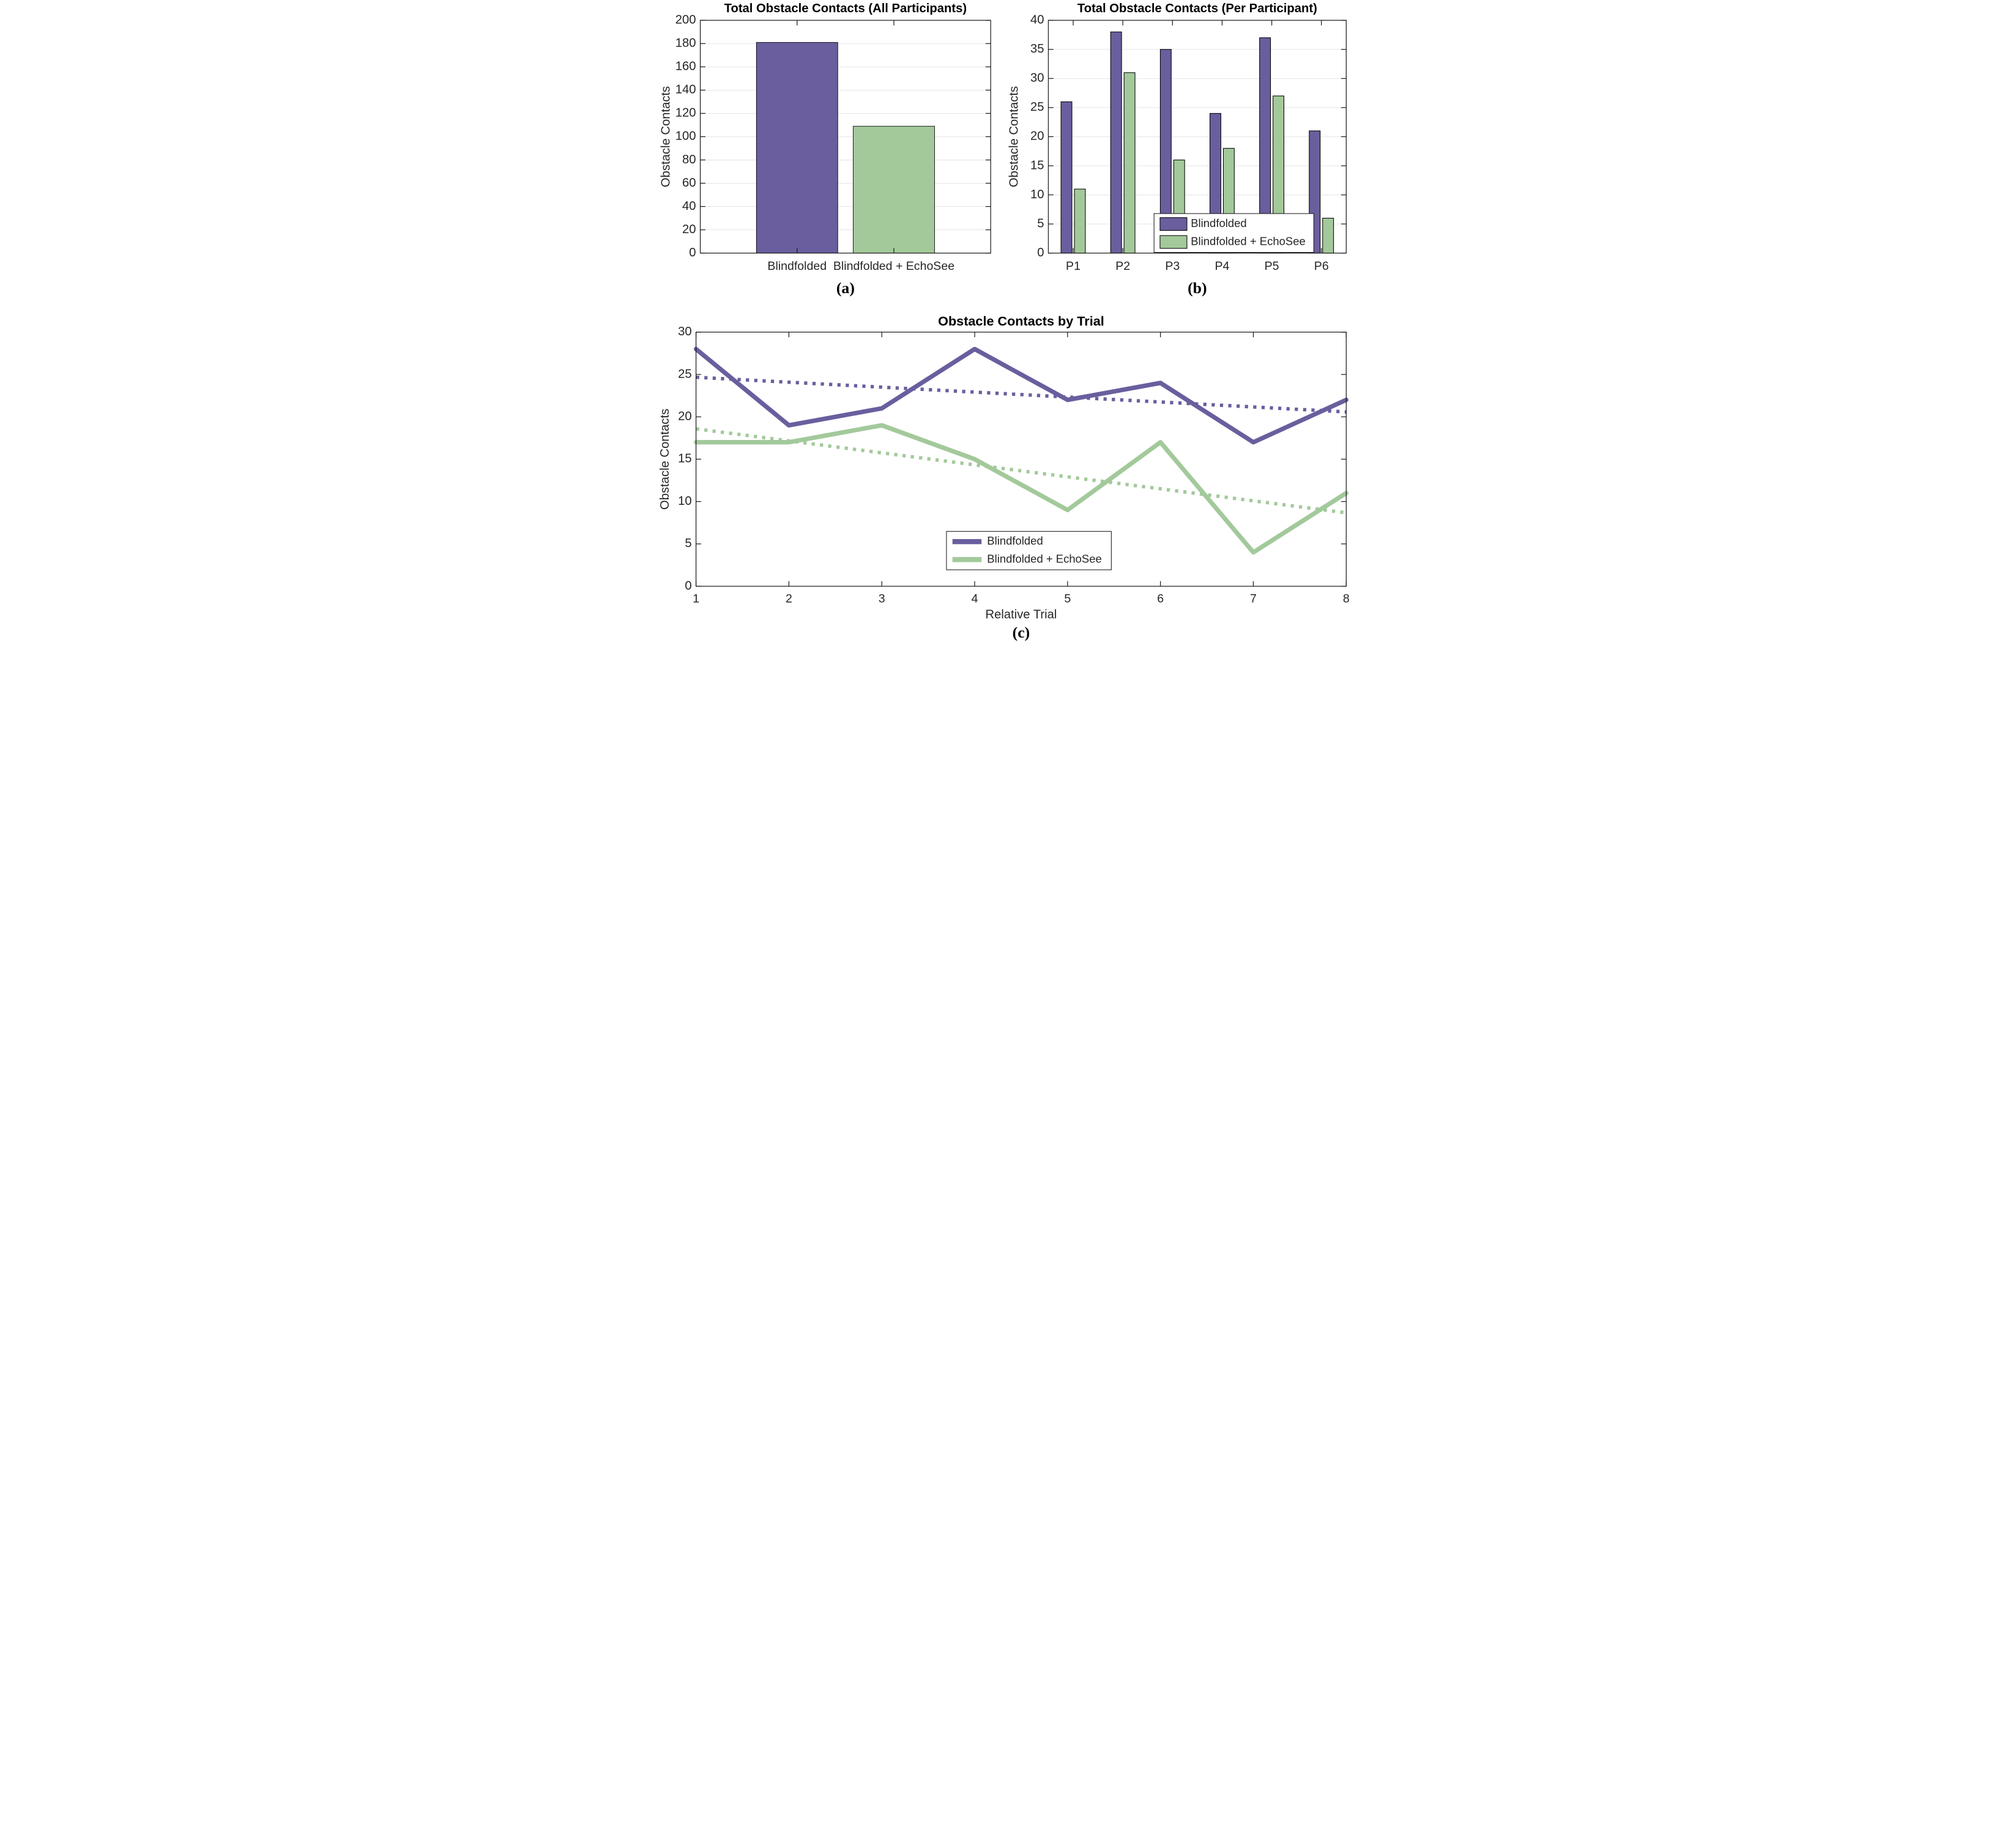 The height and width of the screenshot is (1845, 2016). Describe the element at coordinates (689, 159) in the screenshot. I see `y-tick-label: 80` at that location.